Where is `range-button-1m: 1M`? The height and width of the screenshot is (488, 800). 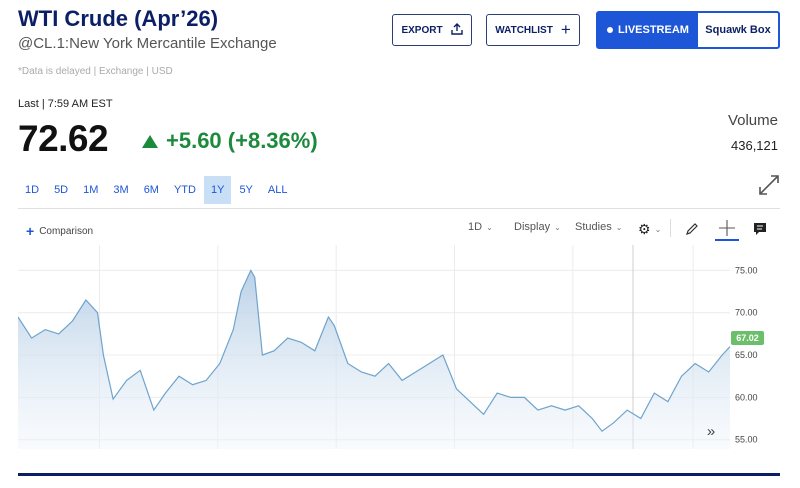 range-button-1m: 1M is located at coordinates (91, 190).